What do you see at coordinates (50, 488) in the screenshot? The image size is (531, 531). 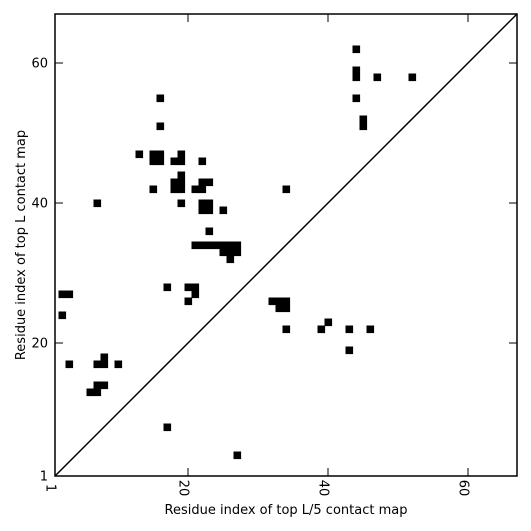 I see `x-tick-label: 1` at bounding box center [50, 488].